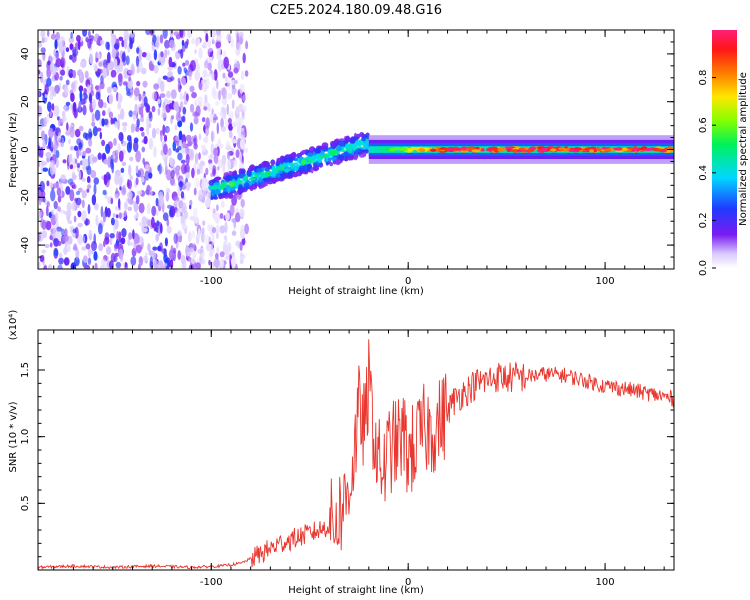 The image size is (750, 600). What do you see at coordinates (13, 436) in the screenshot?
I see `snr-y-axis-label: SNR (10 * v/v)` at bounding box center [13, 436].